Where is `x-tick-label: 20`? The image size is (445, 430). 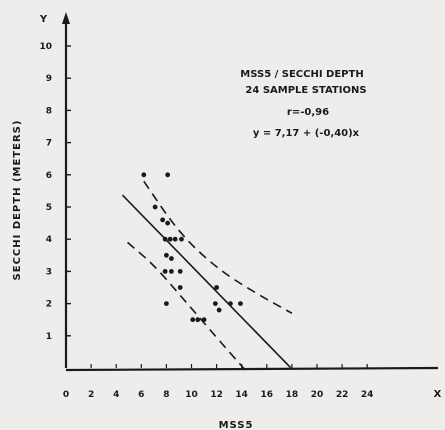
x-tick-label: 20 is located at coordinates (317, 395).